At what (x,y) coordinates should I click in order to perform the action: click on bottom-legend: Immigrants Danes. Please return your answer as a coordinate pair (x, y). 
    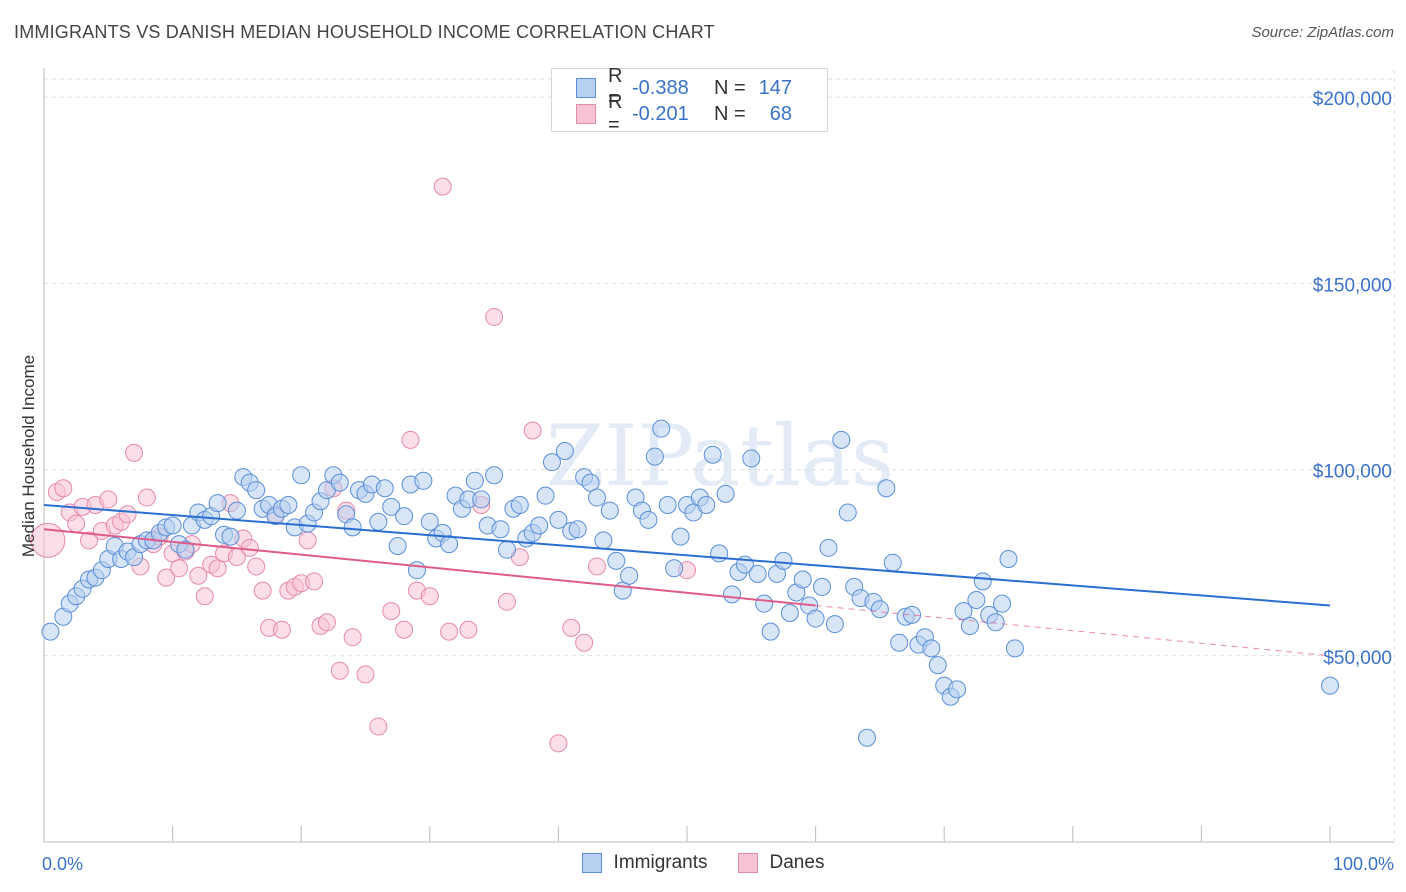
    Looking at the image, I should click on (703, 863).